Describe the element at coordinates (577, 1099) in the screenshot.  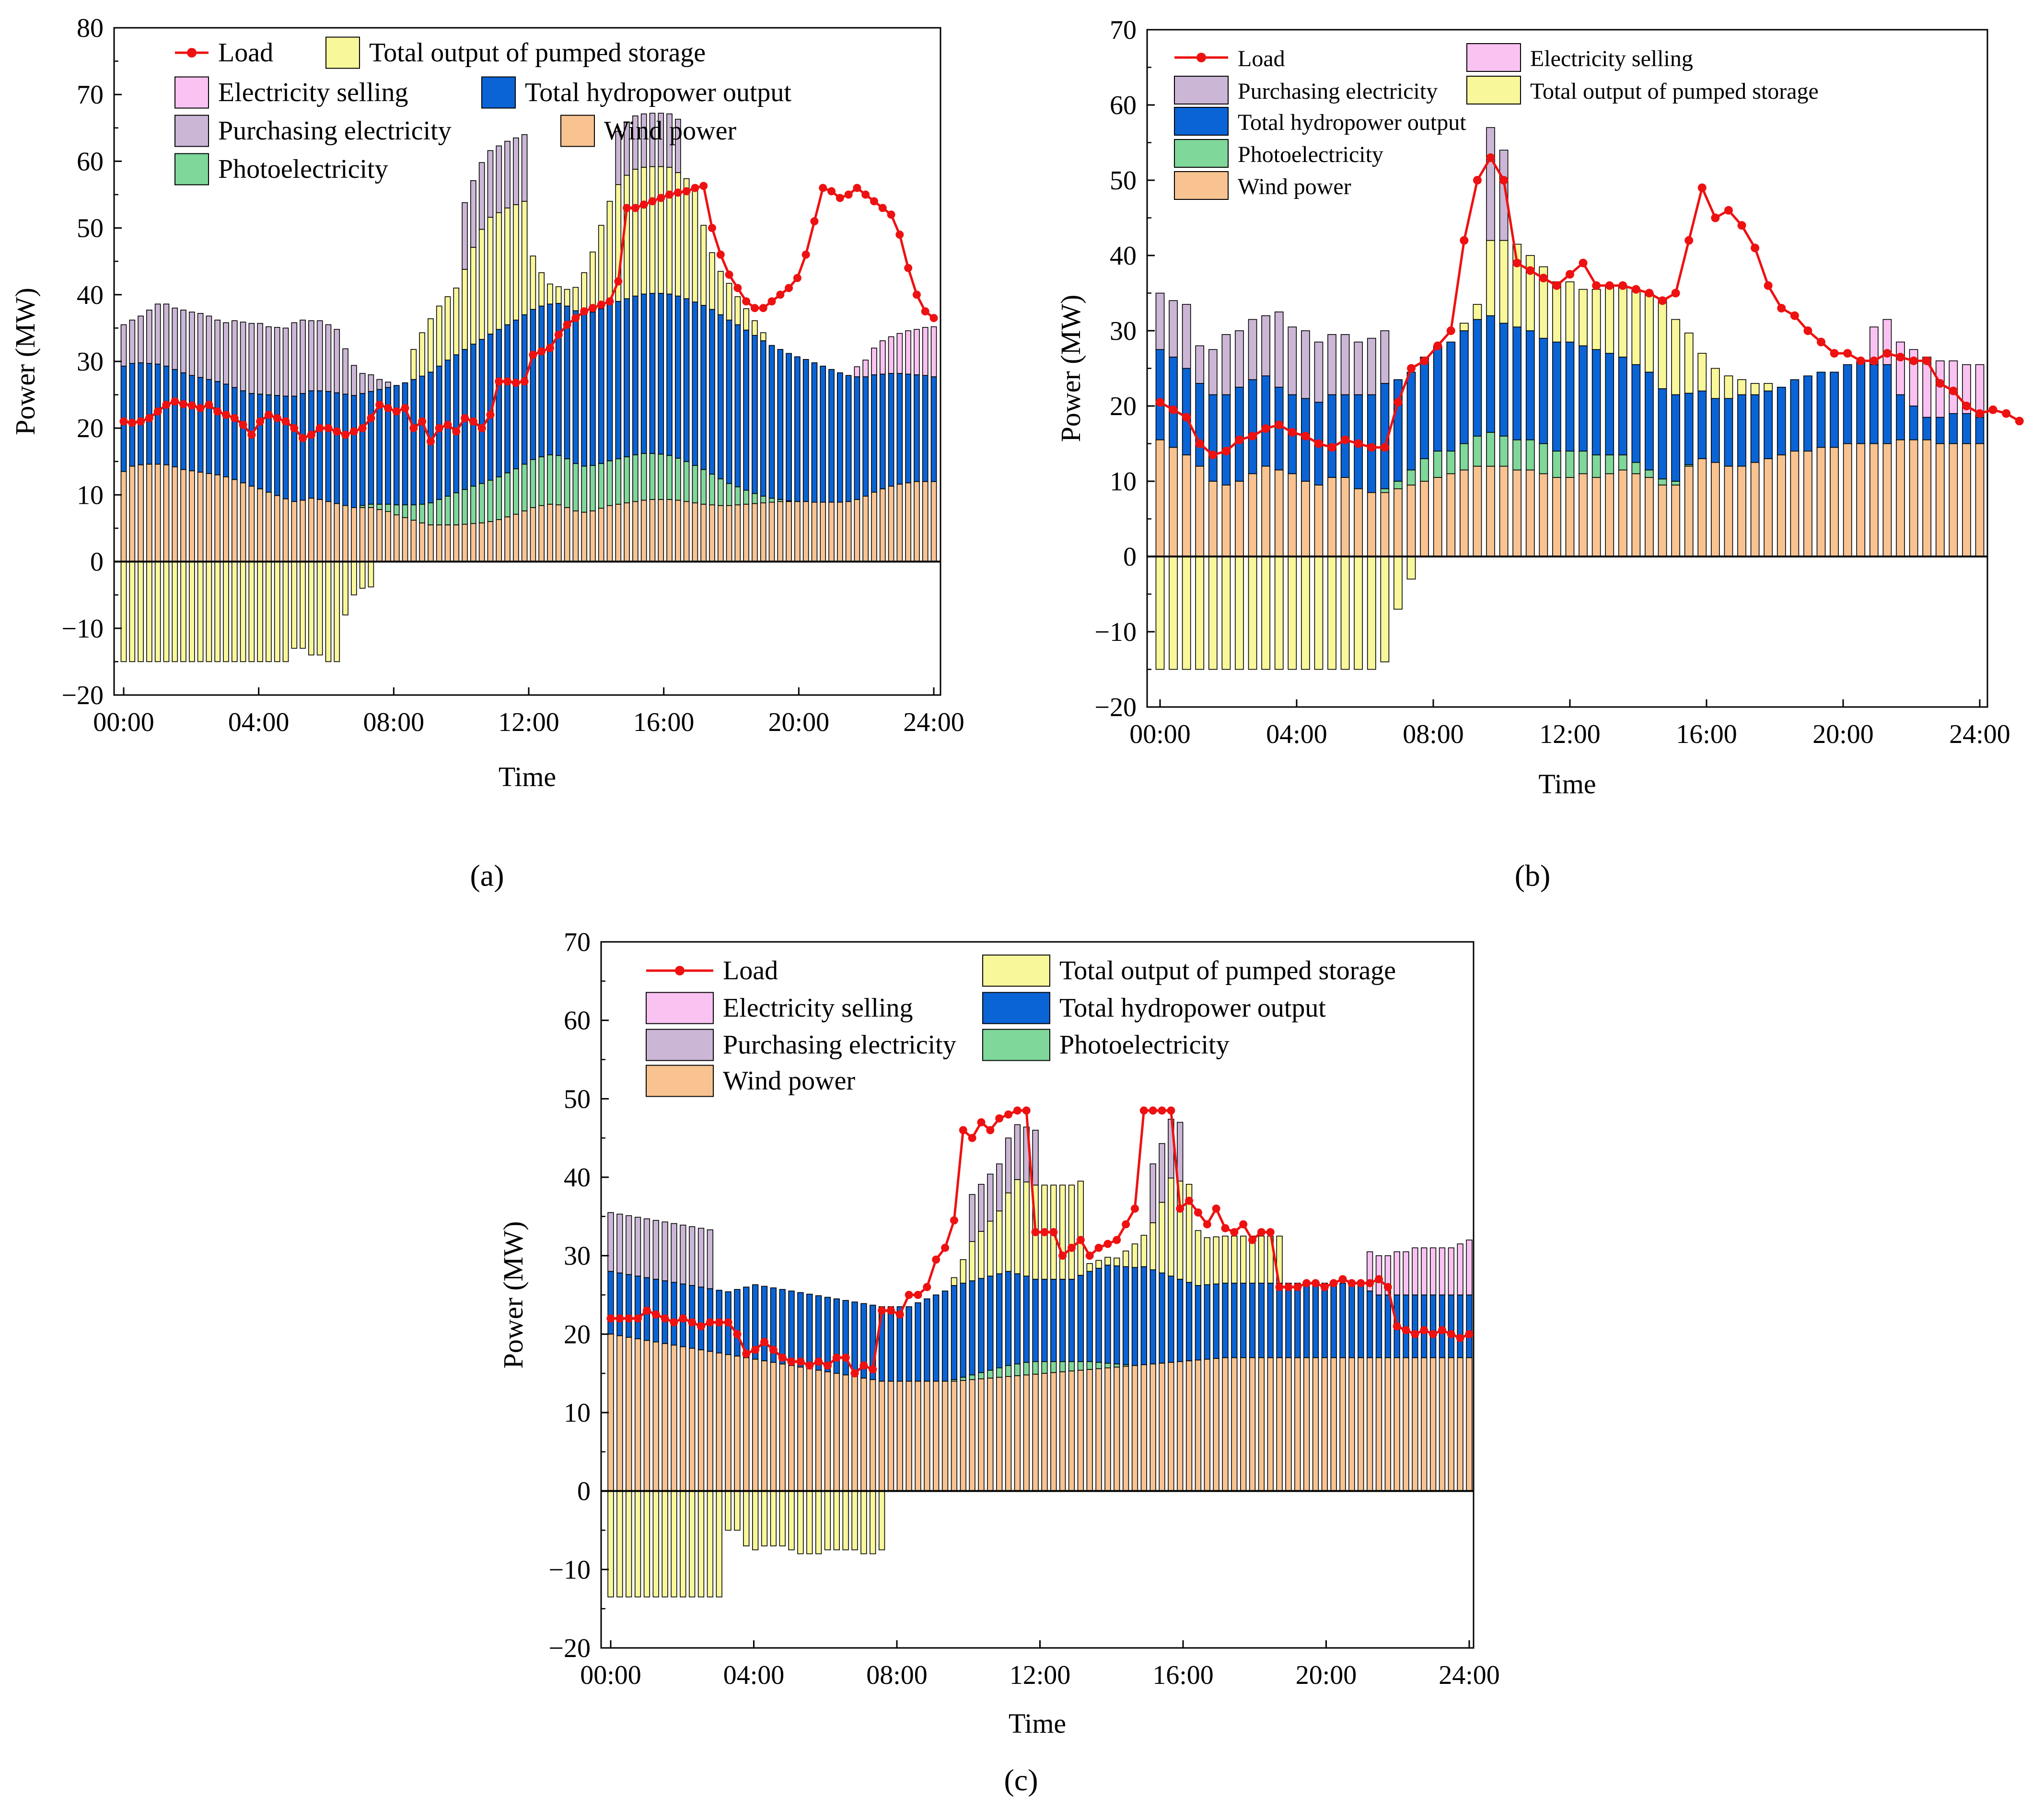
I see `y-tick-label: 50` at that location.